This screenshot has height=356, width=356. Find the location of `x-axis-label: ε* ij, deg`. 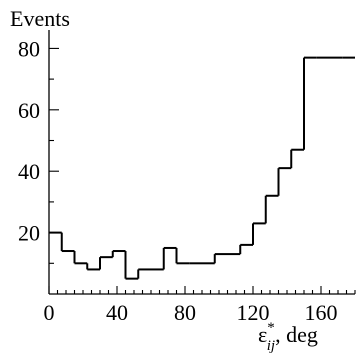

x-axis-label: ε* ij, deg is located at coordinates (288, 337).